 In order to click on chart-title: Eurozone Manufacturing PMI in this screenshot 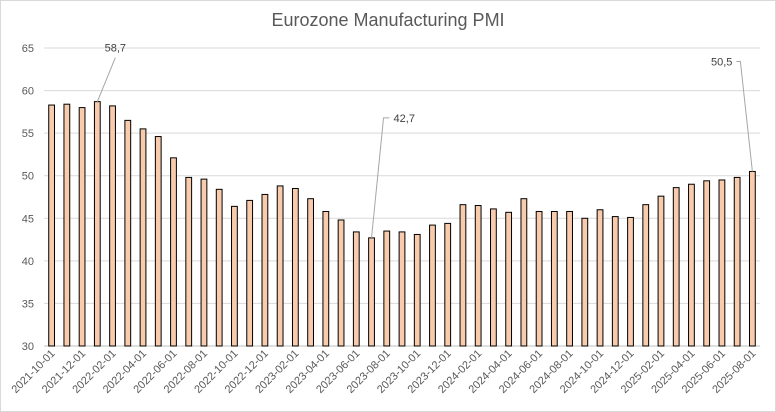, I will do `click(388, 20)`.